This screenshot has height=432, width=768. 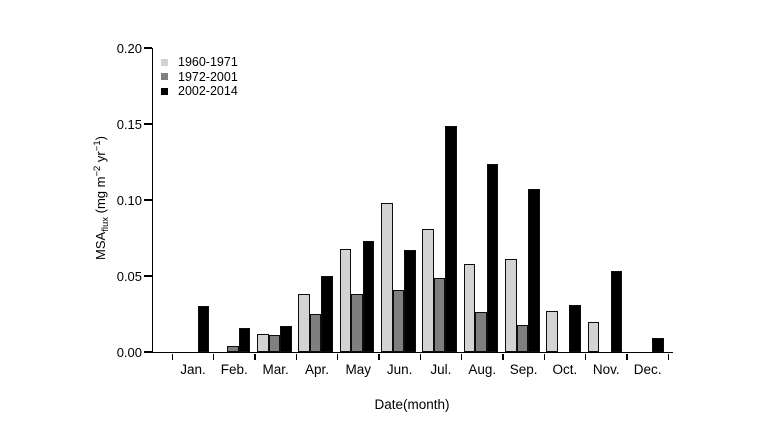 What do you see at coordinates (368, 296) in the screenshot?
I see `bar-2002-2014-May` at bounding box center [368, 296].